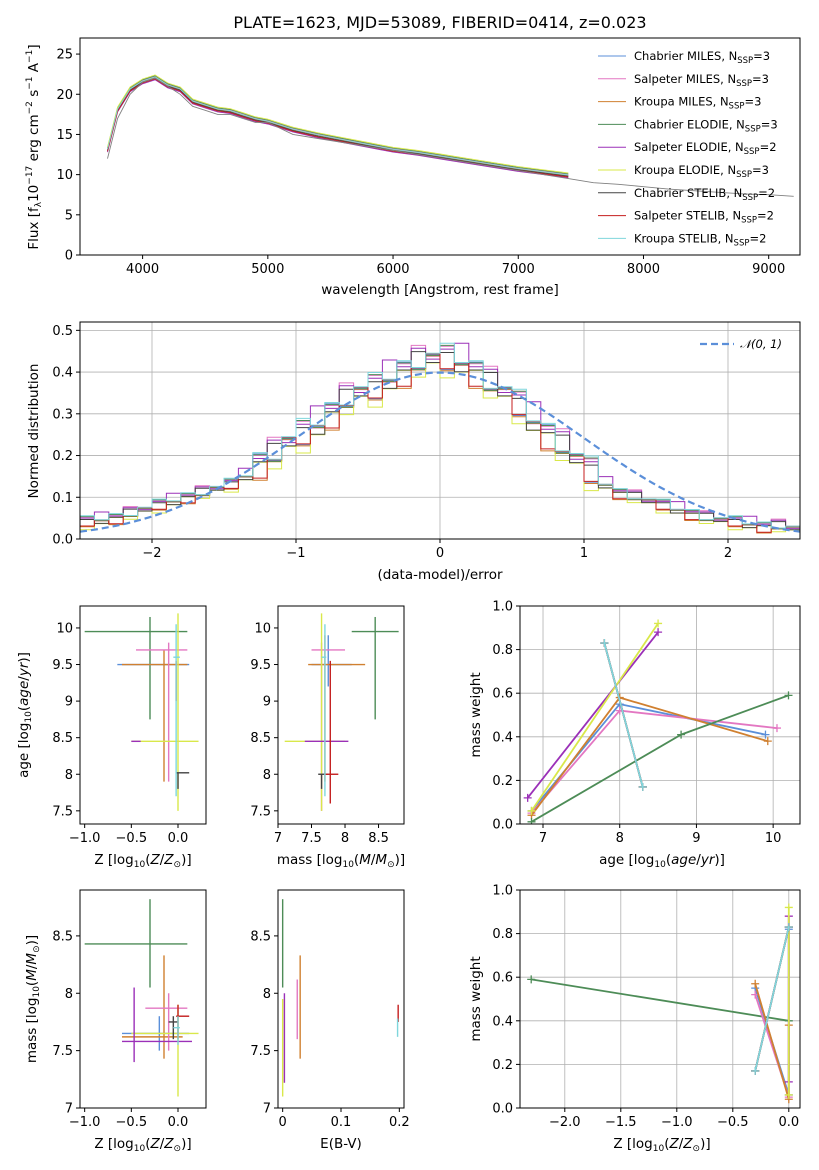  Describe the element at coordinates (267, 1109) in the screenshot. I see `mass-vs-ebv-ytick-label-0: 7` at that location.